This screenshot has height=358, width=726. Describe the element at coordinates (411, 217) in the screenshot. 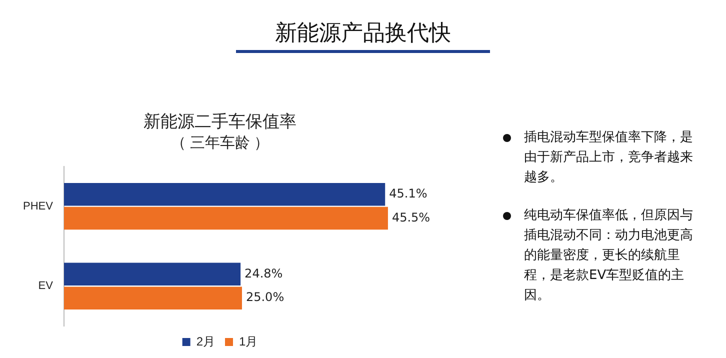

I see `data-label: 45.5%` at that location.